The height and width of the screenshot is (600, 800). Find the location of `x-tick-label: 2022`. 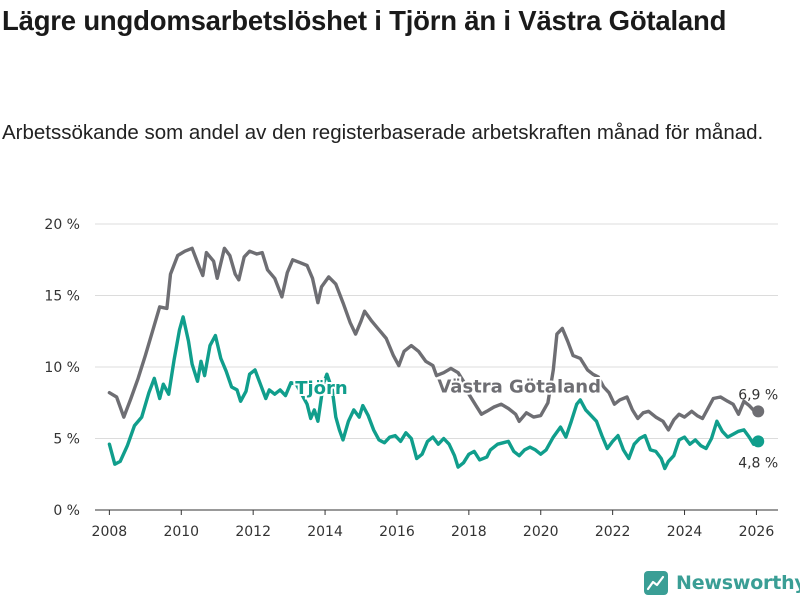

x-tick-label: 2022 is located at coordinates (613, 532).